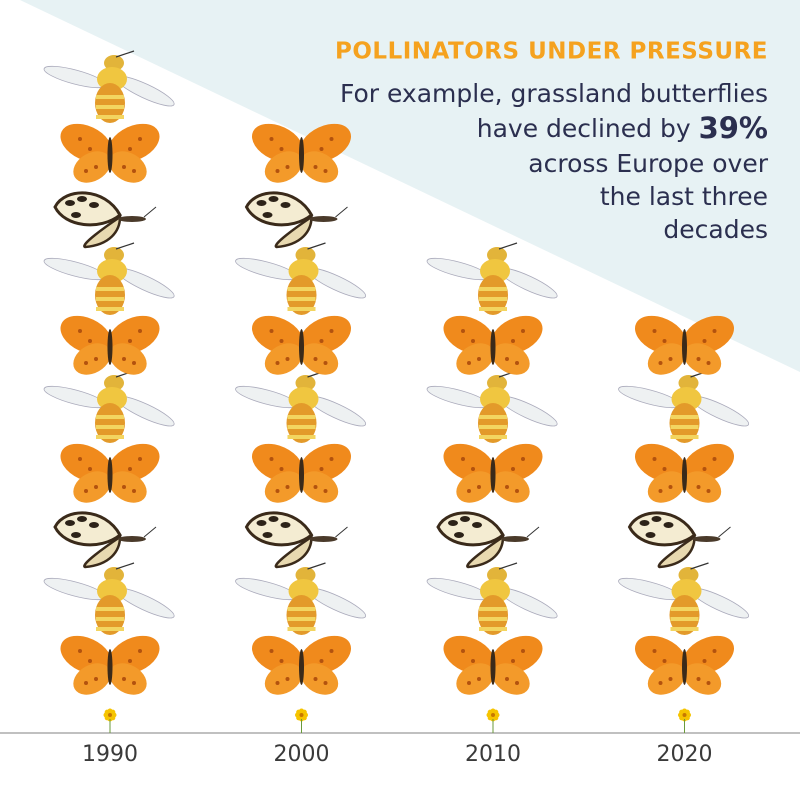  Describe the element at coordinates (110, 754) in the screenshot. I see `x-tick-label: 1990` at that location.